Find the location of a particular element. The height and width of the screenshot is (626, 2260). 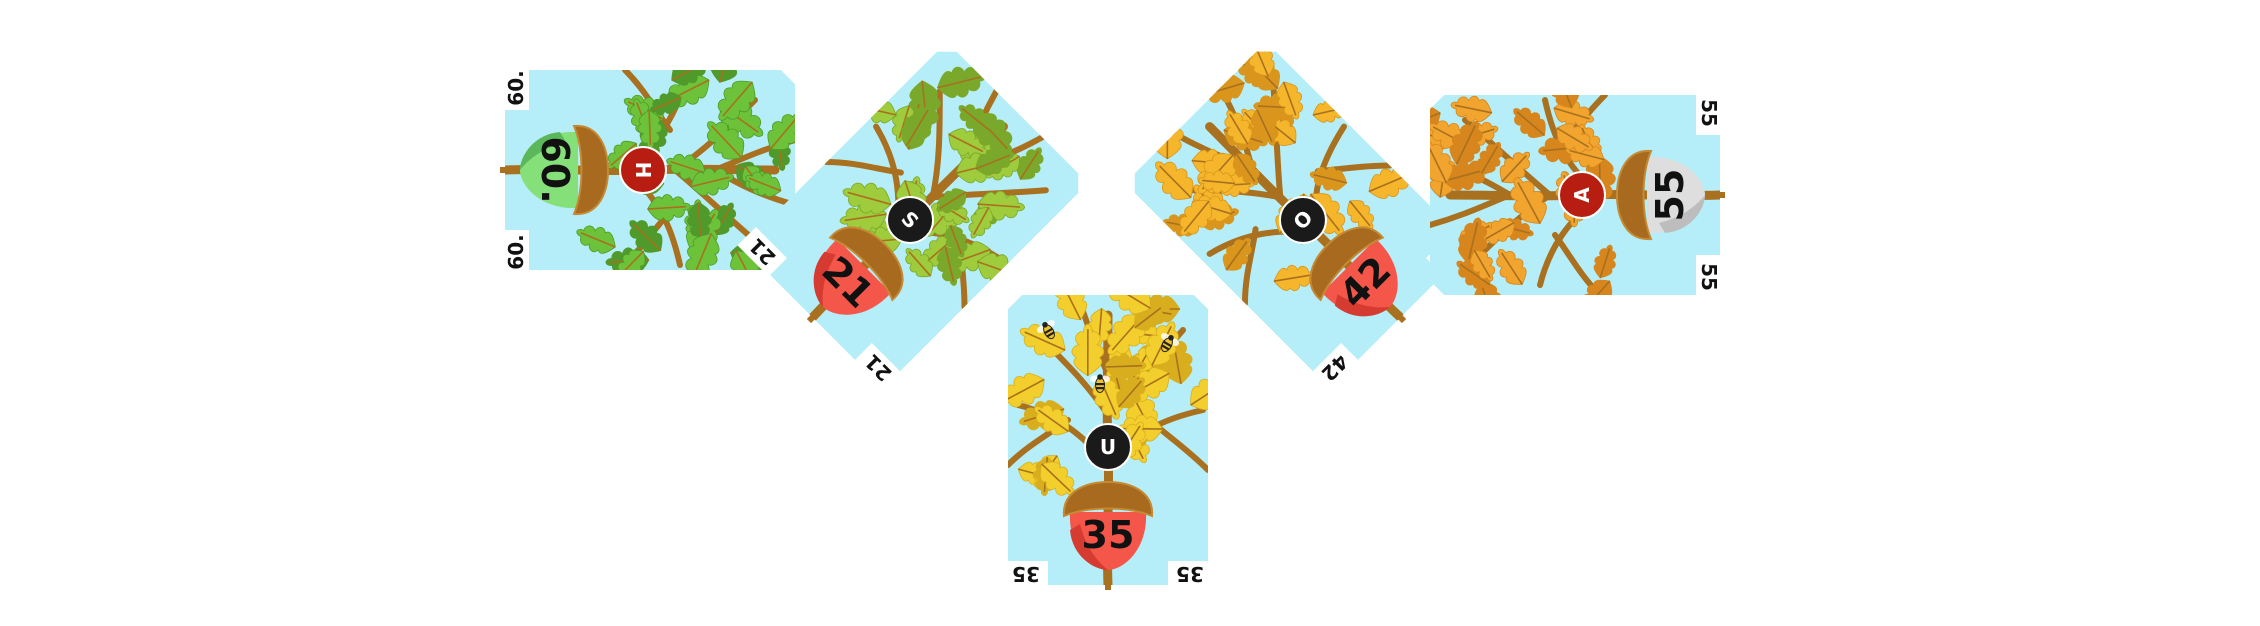

corner-value-2: 35 is located at coordinates (1190, 574).